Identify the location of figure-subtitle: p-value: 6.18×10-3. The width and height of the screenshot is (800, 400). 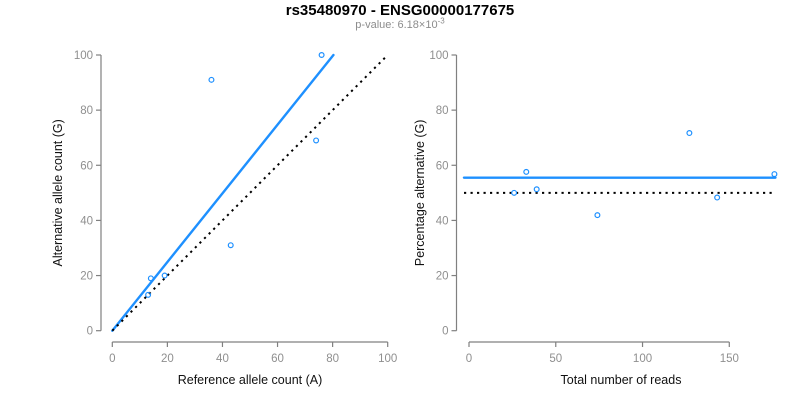
(400, 23).